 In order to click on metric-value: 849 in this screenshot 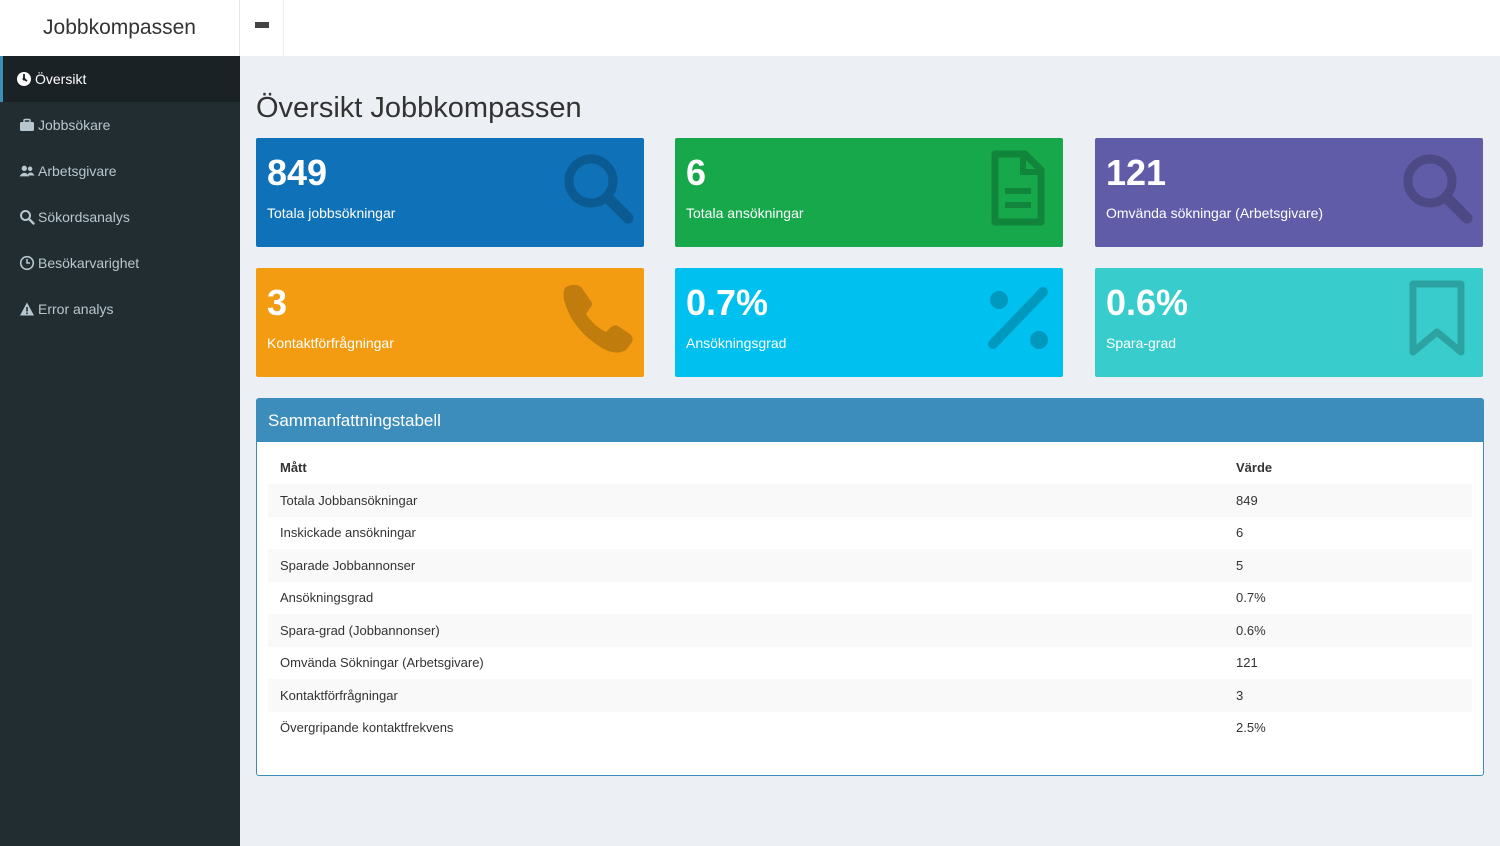, I will do `click(1247, 500)`.